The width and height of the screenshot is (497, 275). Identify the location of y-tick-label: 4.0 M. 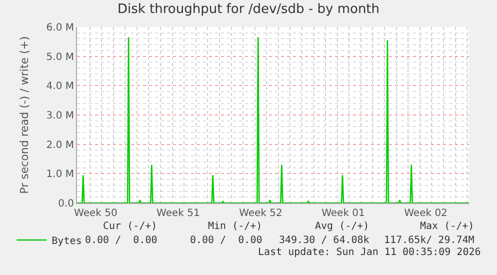
(60, 86).